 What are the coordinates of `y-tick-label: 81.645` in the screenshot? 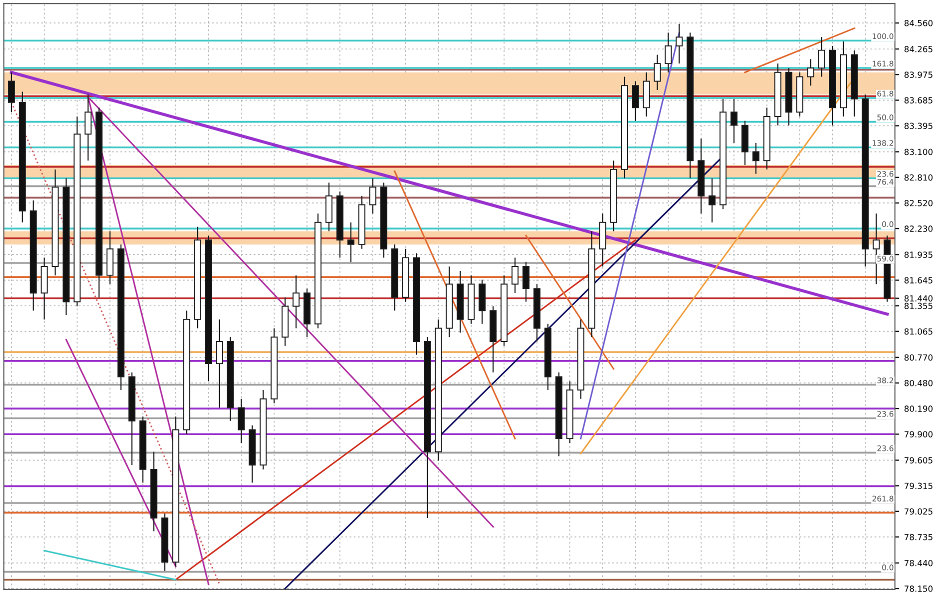 It's located at (918, 280).